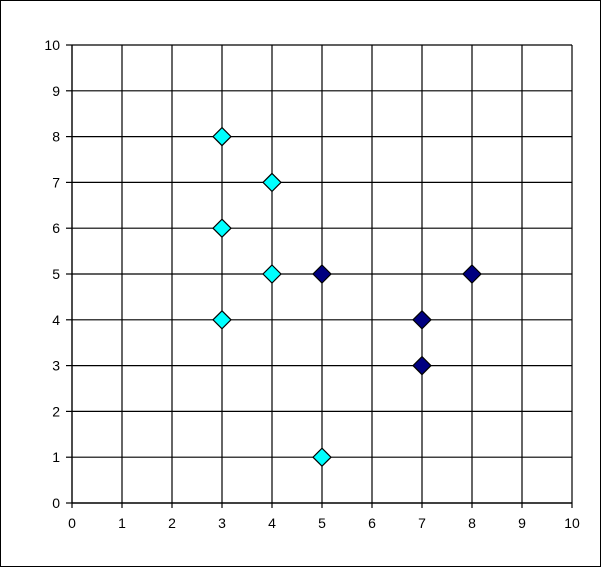 Image resolution: width=601 pixels, height=567 pixels. I want to click on y-tick-label: 4, so click(56, 320).